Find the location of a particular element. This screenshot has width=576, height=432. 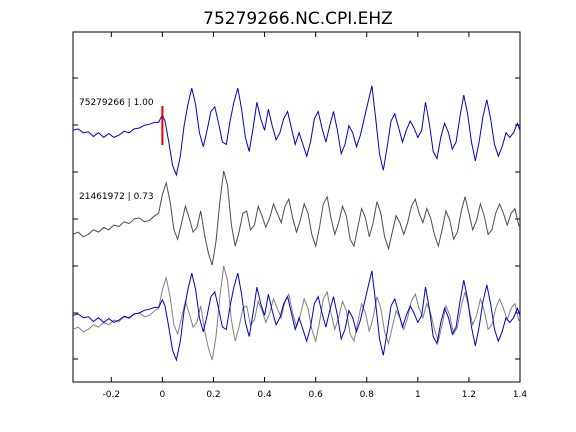

chart-title: 75279266.NC.CPI.EHZ is located at coordinates (298, 19).